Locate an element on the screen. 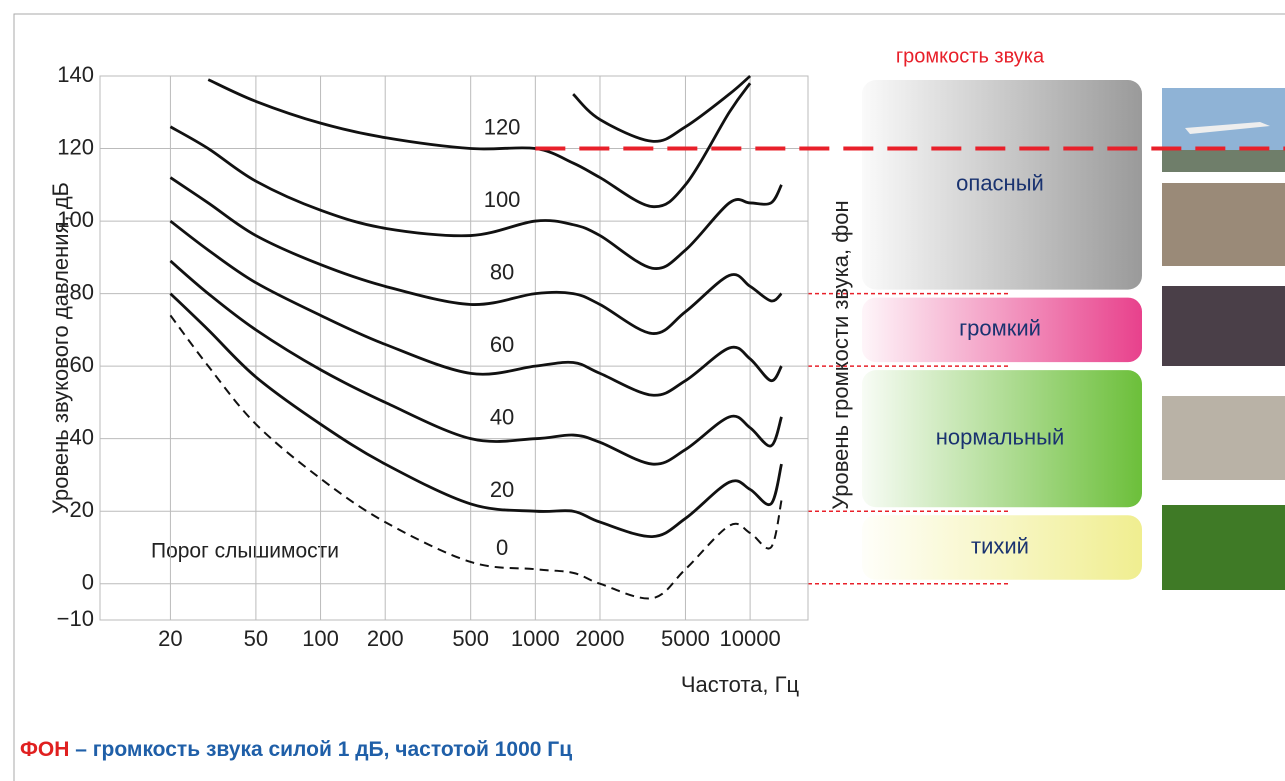 The height and width of the screenshot is (781, 1285). x-tick-label: 10000 is located at coordinates (750, 638).